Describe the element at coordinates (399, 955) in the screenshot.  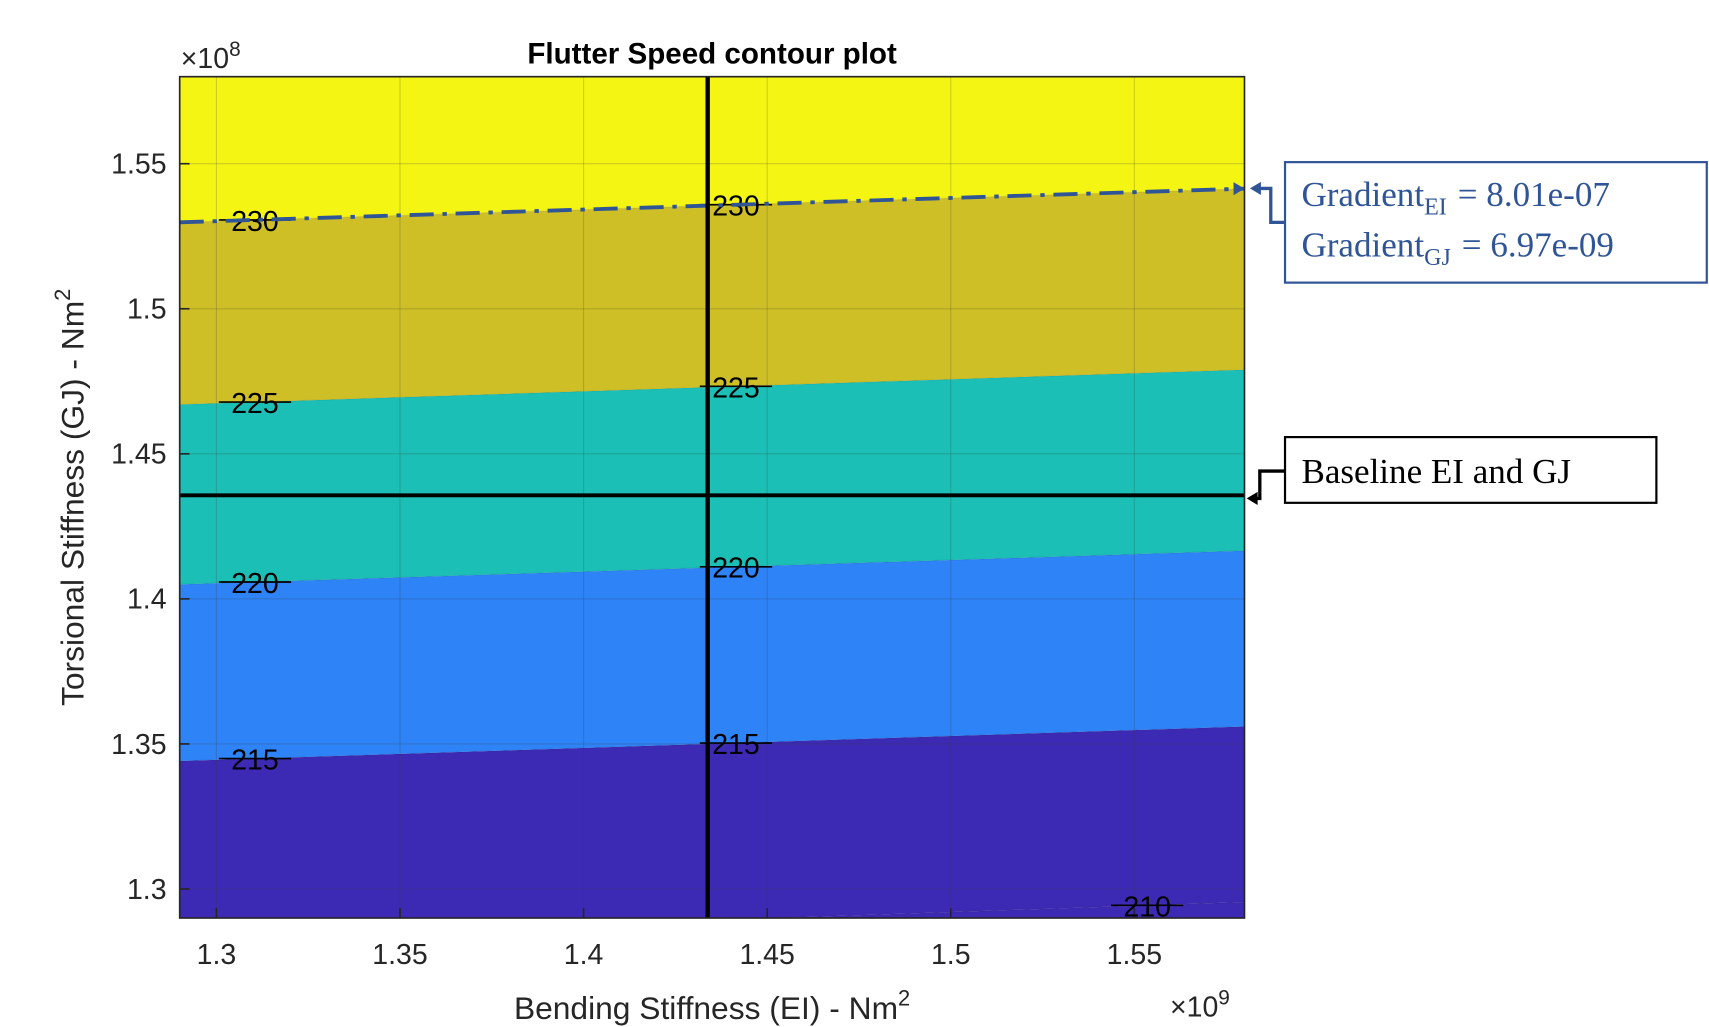
I see `x-tick-label: 1.35` at that location.